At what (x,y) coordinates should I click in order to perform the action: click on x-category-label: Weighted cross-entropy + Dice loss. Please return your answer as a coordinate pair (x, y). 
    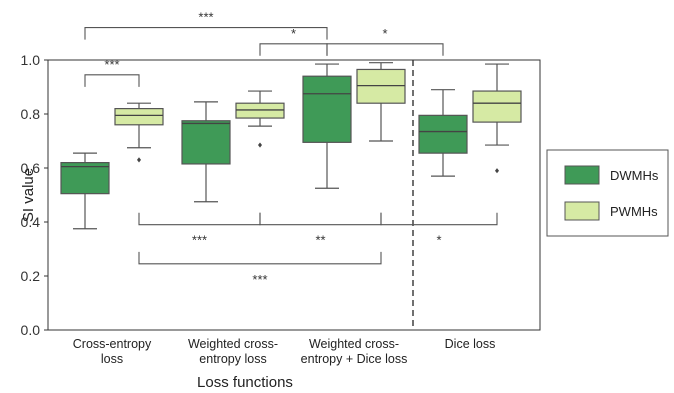
    Looking at the image, I should click on (354, 351).